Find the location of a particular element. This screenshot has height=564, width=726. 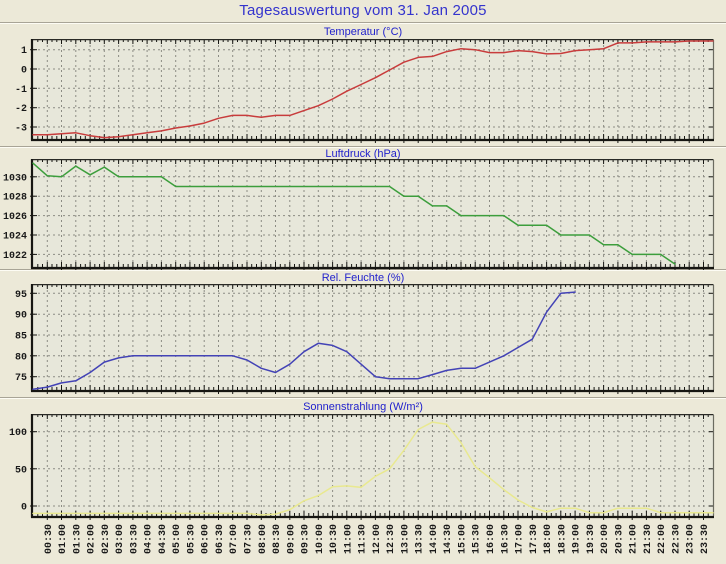

svg-text: 20:30 is located at coordinates (619, 539).